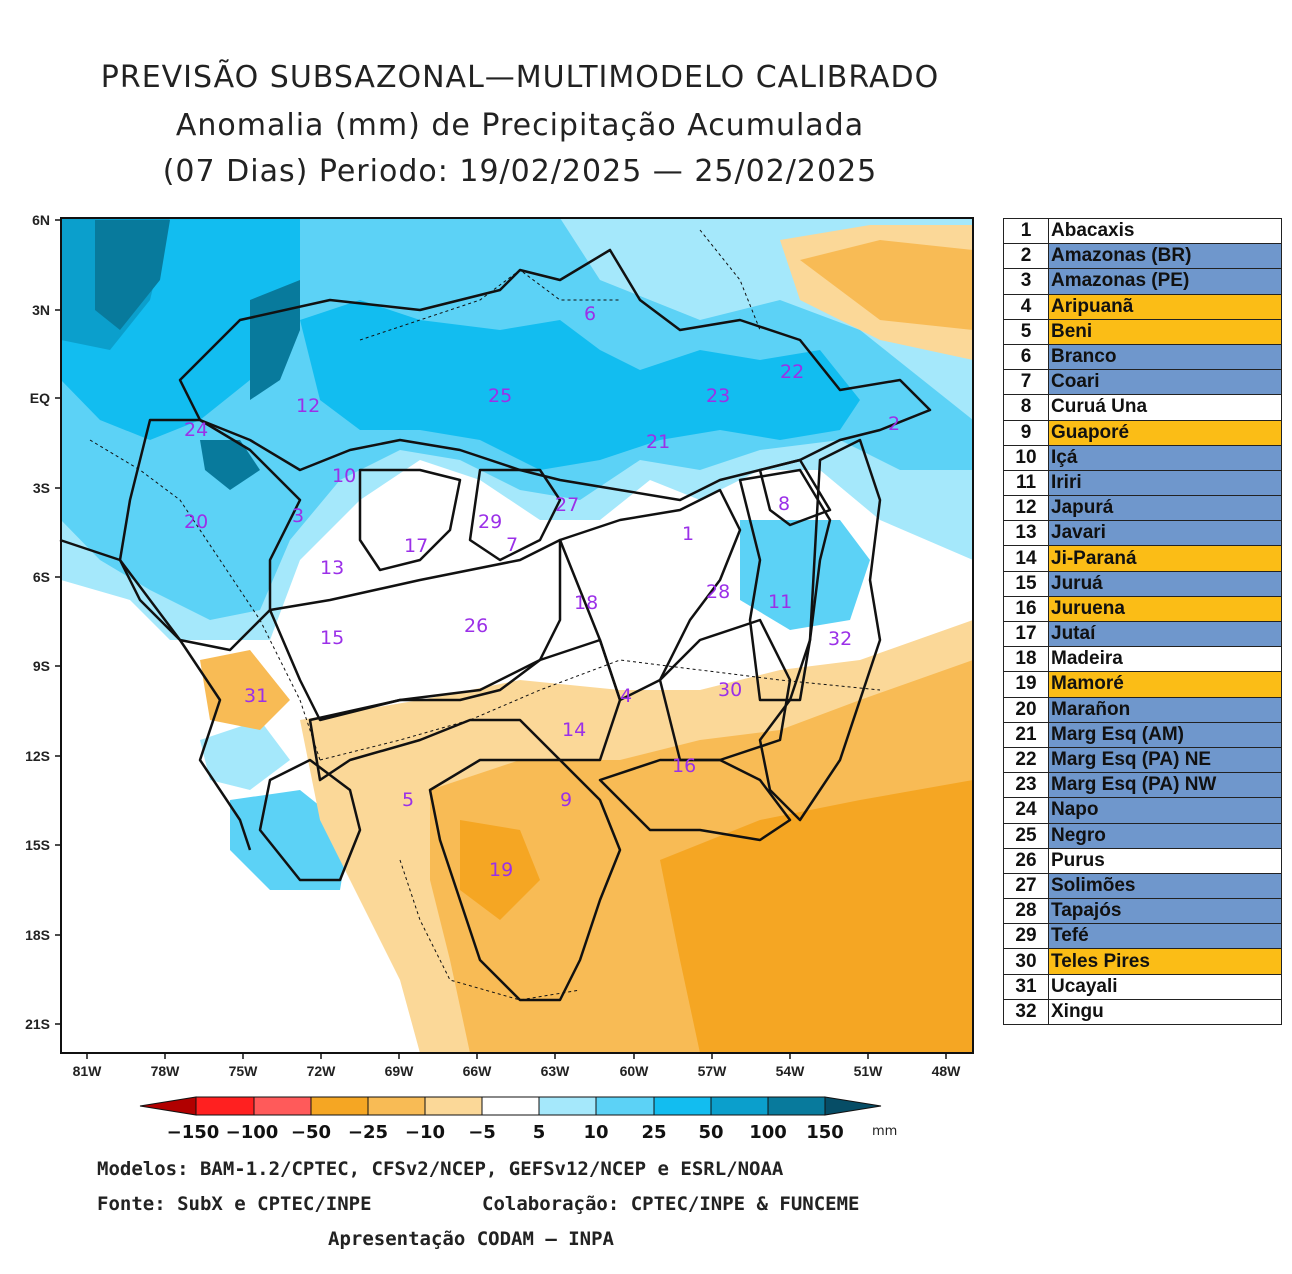 This screenshot has width=1292, height=1274. What do you see at coordinates (791, 1071) in the screenshot?
I see `lon-label: 54W` at bounding box center [791, 1071].